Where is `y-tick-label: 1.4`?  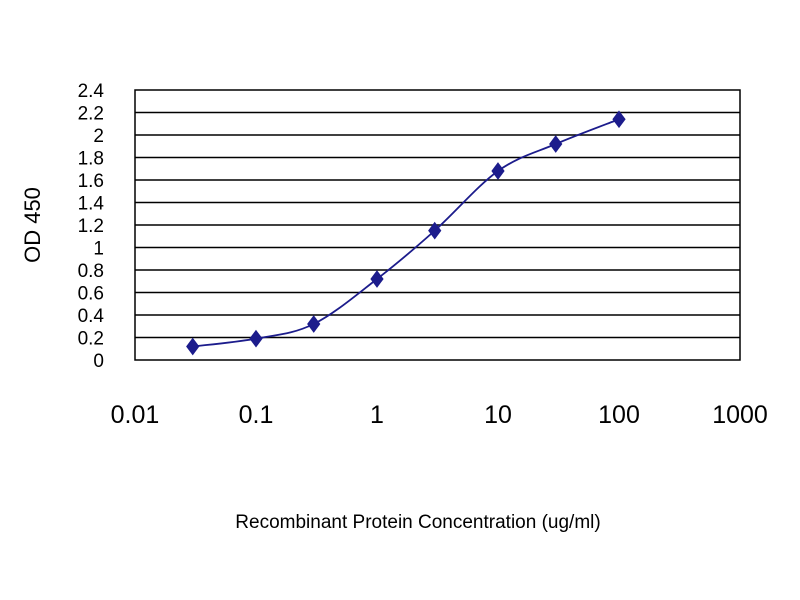 y-tick-label: 1.4 is located at coordinates (91, 204).